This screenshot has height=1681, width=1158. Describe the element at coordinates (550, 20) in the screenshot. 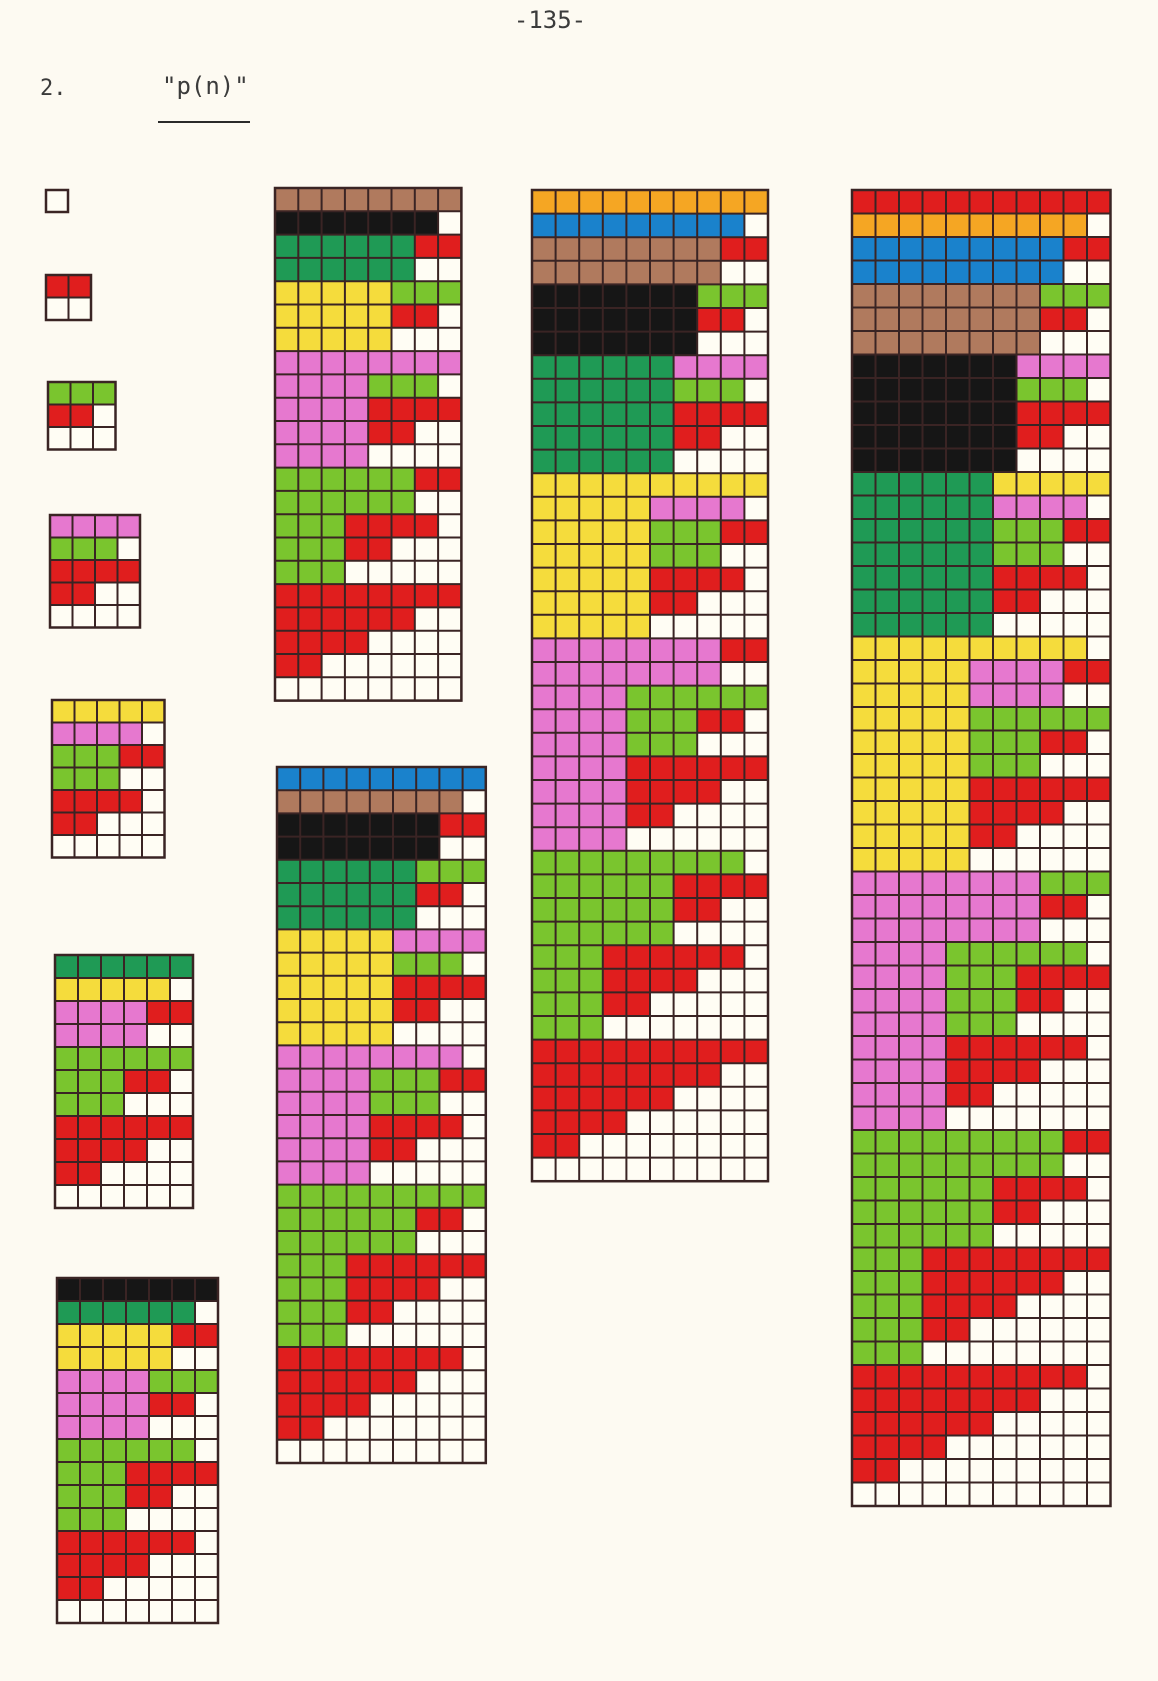

I see `page-number: -135-` at that location.